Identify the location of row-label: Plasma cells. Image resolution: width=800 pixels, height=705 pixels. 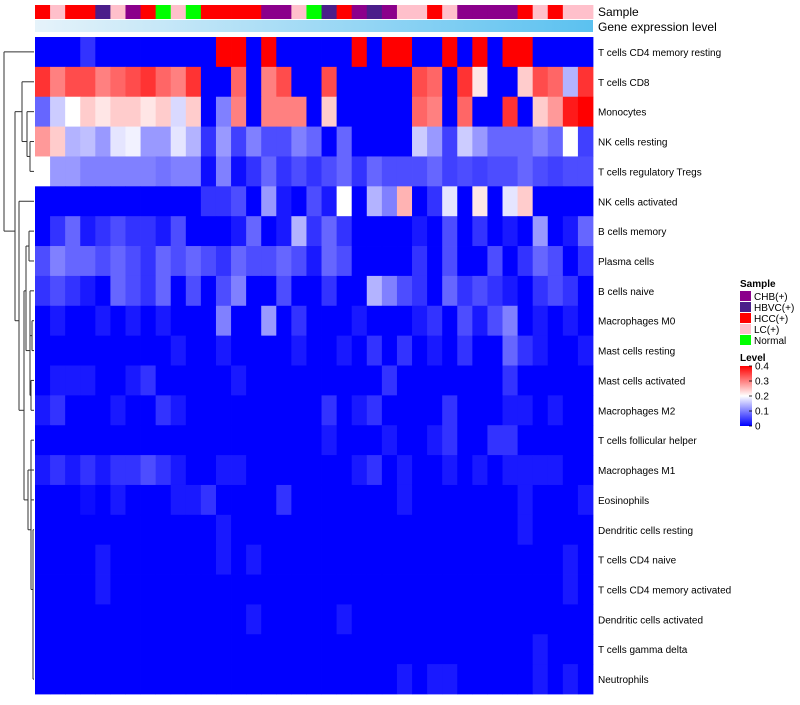
(626, 262).